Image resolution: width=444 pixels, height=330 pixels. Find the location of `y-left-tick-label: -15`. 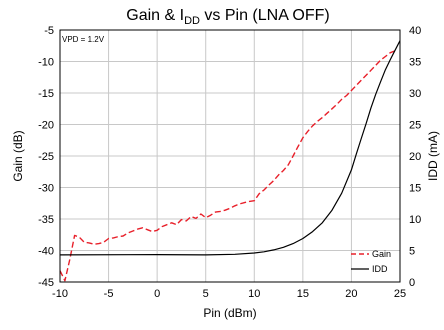

y-left-tick-label: -15 is located at coordinates (46, 94).